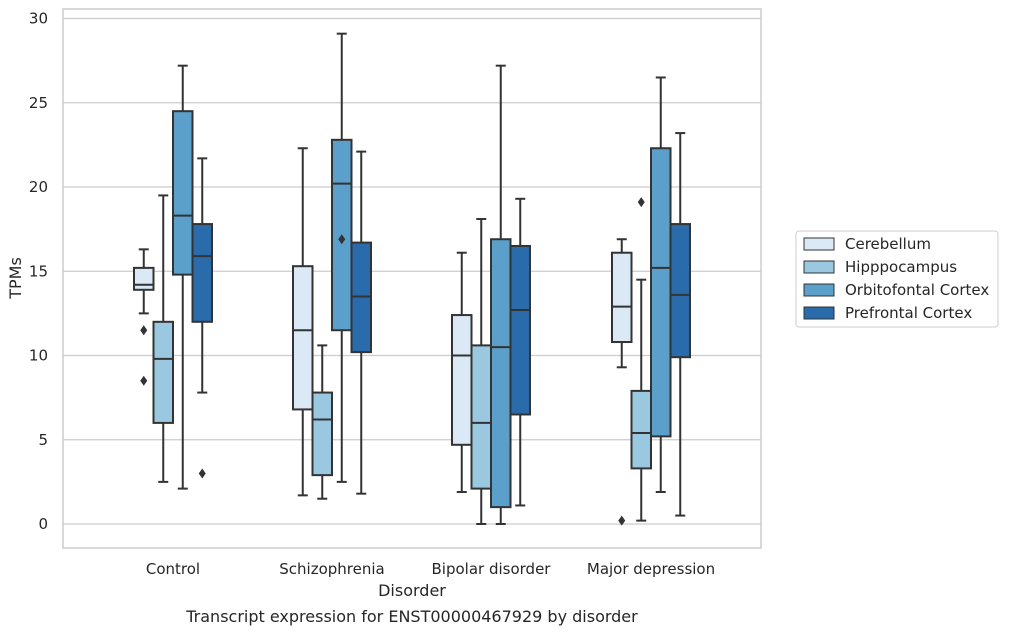 Image resolution: width=1009 pixels, height=634 pixels. I want to click on y-tick-label-10: 10, so click(38, 356).